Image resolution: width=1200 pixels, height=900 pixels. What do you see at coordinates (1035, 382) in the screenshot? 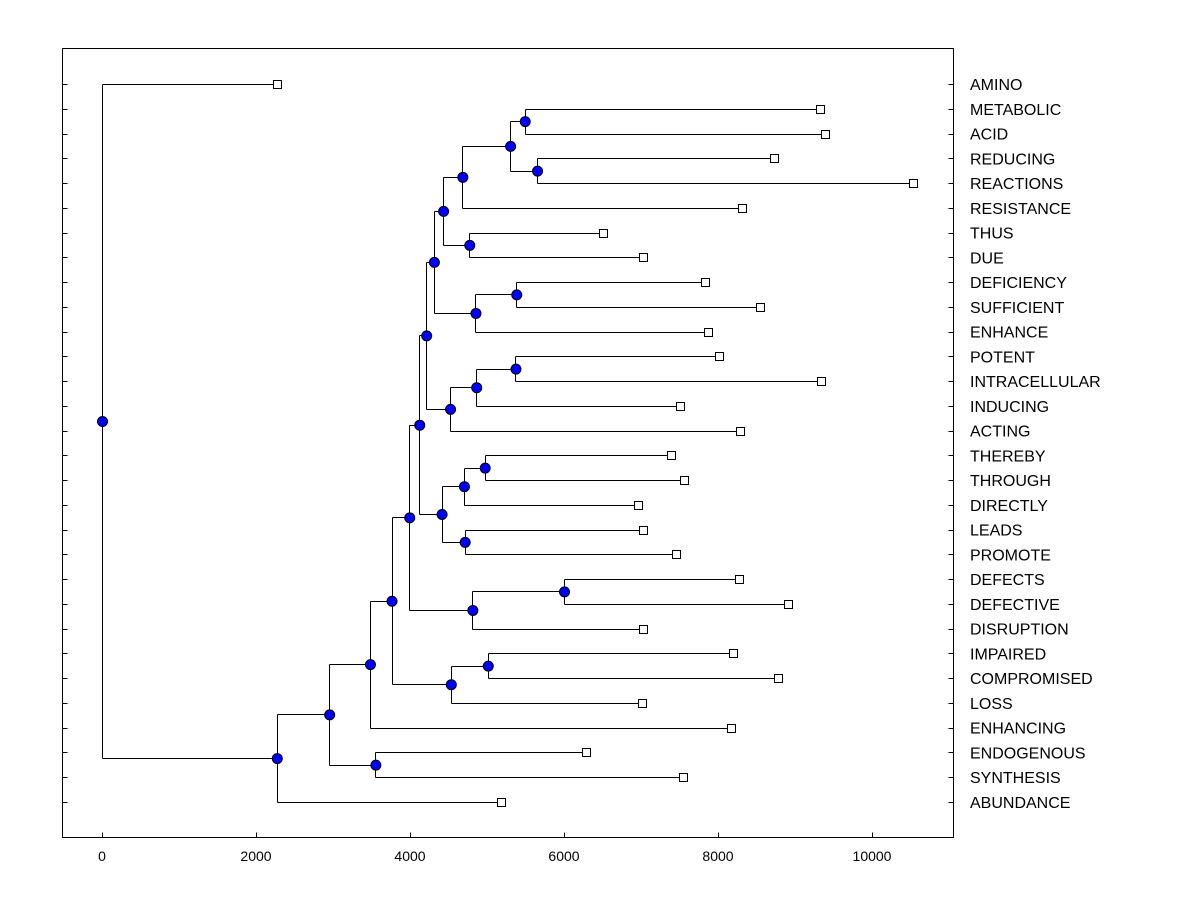
I see `leaf-label: INTRACELLULAR` at bounding box center [1035, 382].